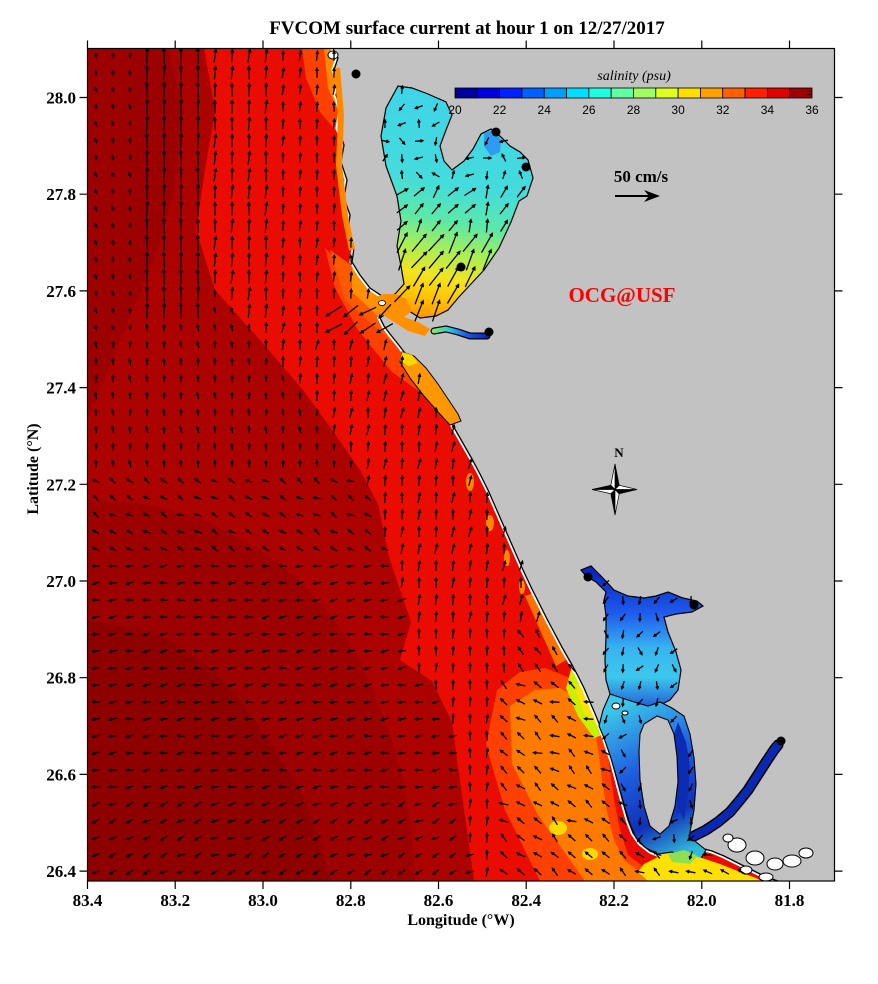  I want to click on svg-text: 28.0, so click(61, 98).